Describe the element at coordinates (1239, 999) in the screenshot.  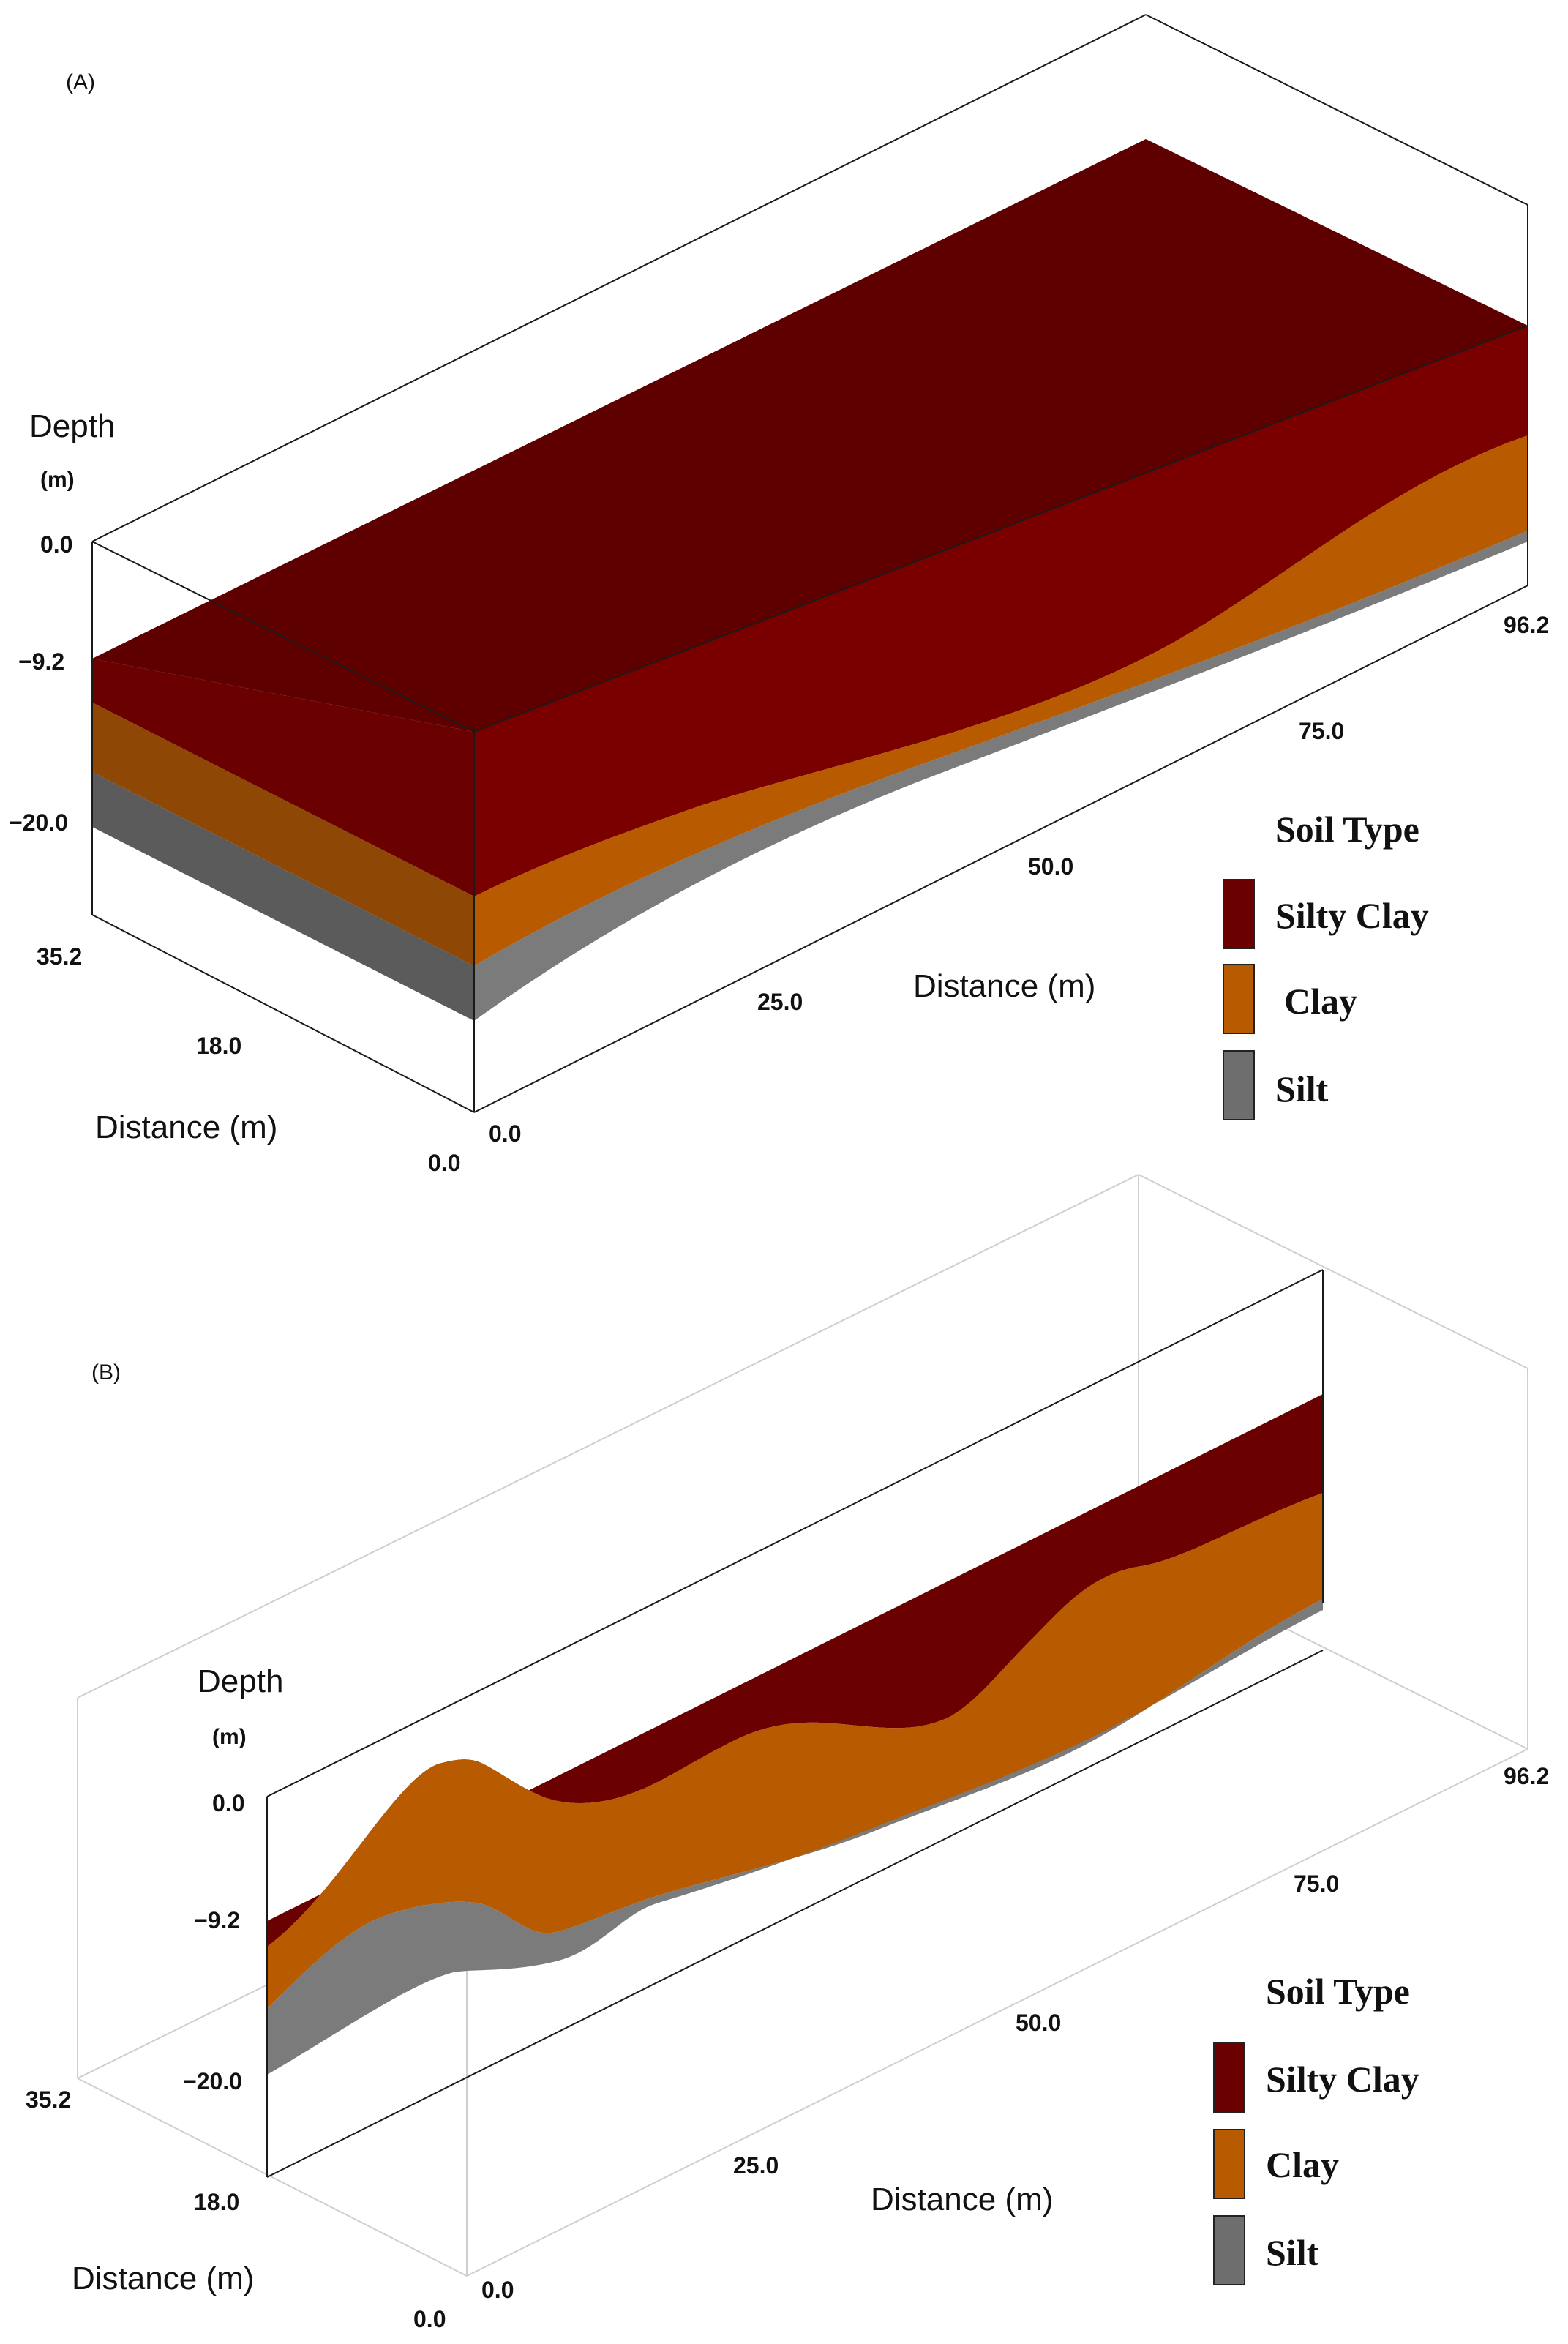
I see `panel-a-legend-swatch-clay` at that location.